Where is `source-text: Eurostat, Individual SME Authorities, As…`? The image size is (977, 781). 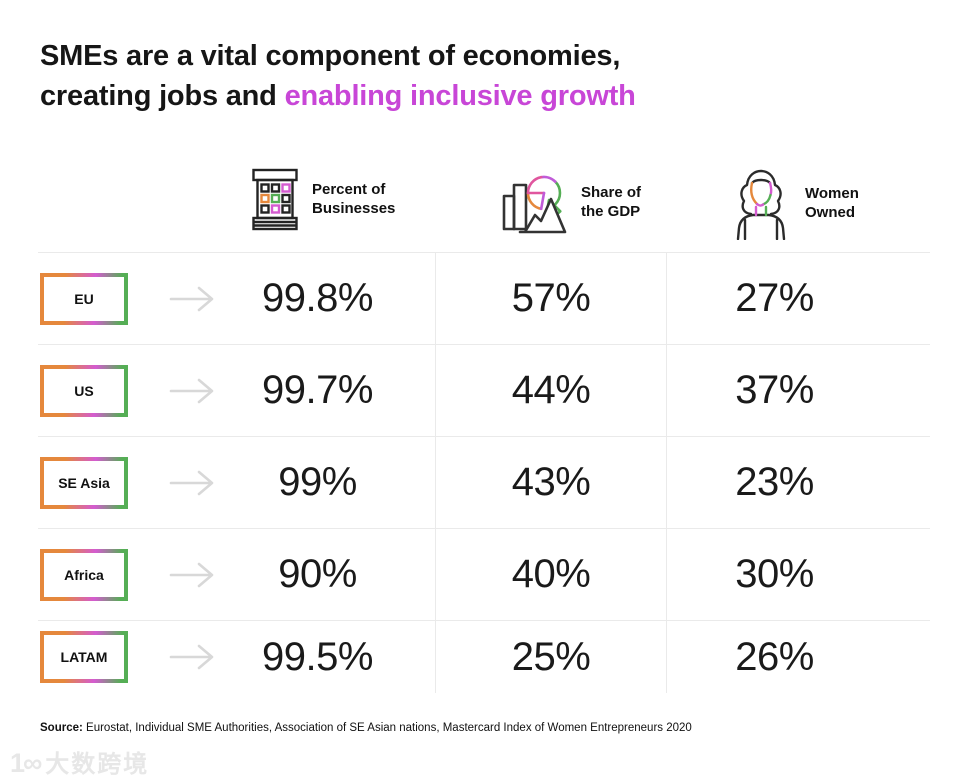 source-text: Eurostat, Individual SME Authorities, As… is located at coordinates (387, 728).